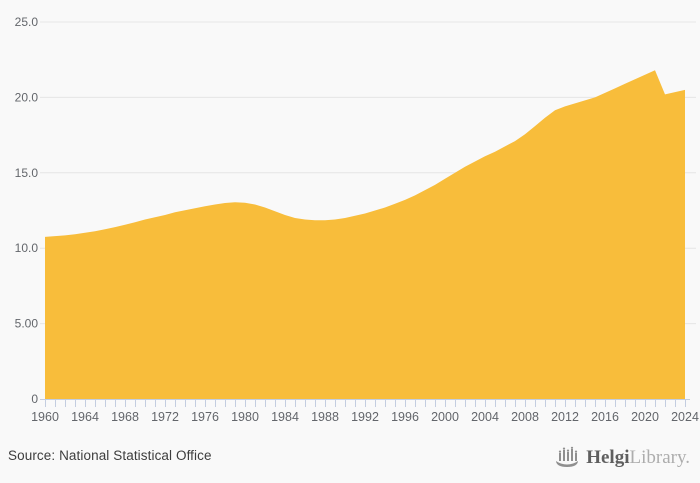  I want to click on y-tick-label: 25.0, so click(27, 22).